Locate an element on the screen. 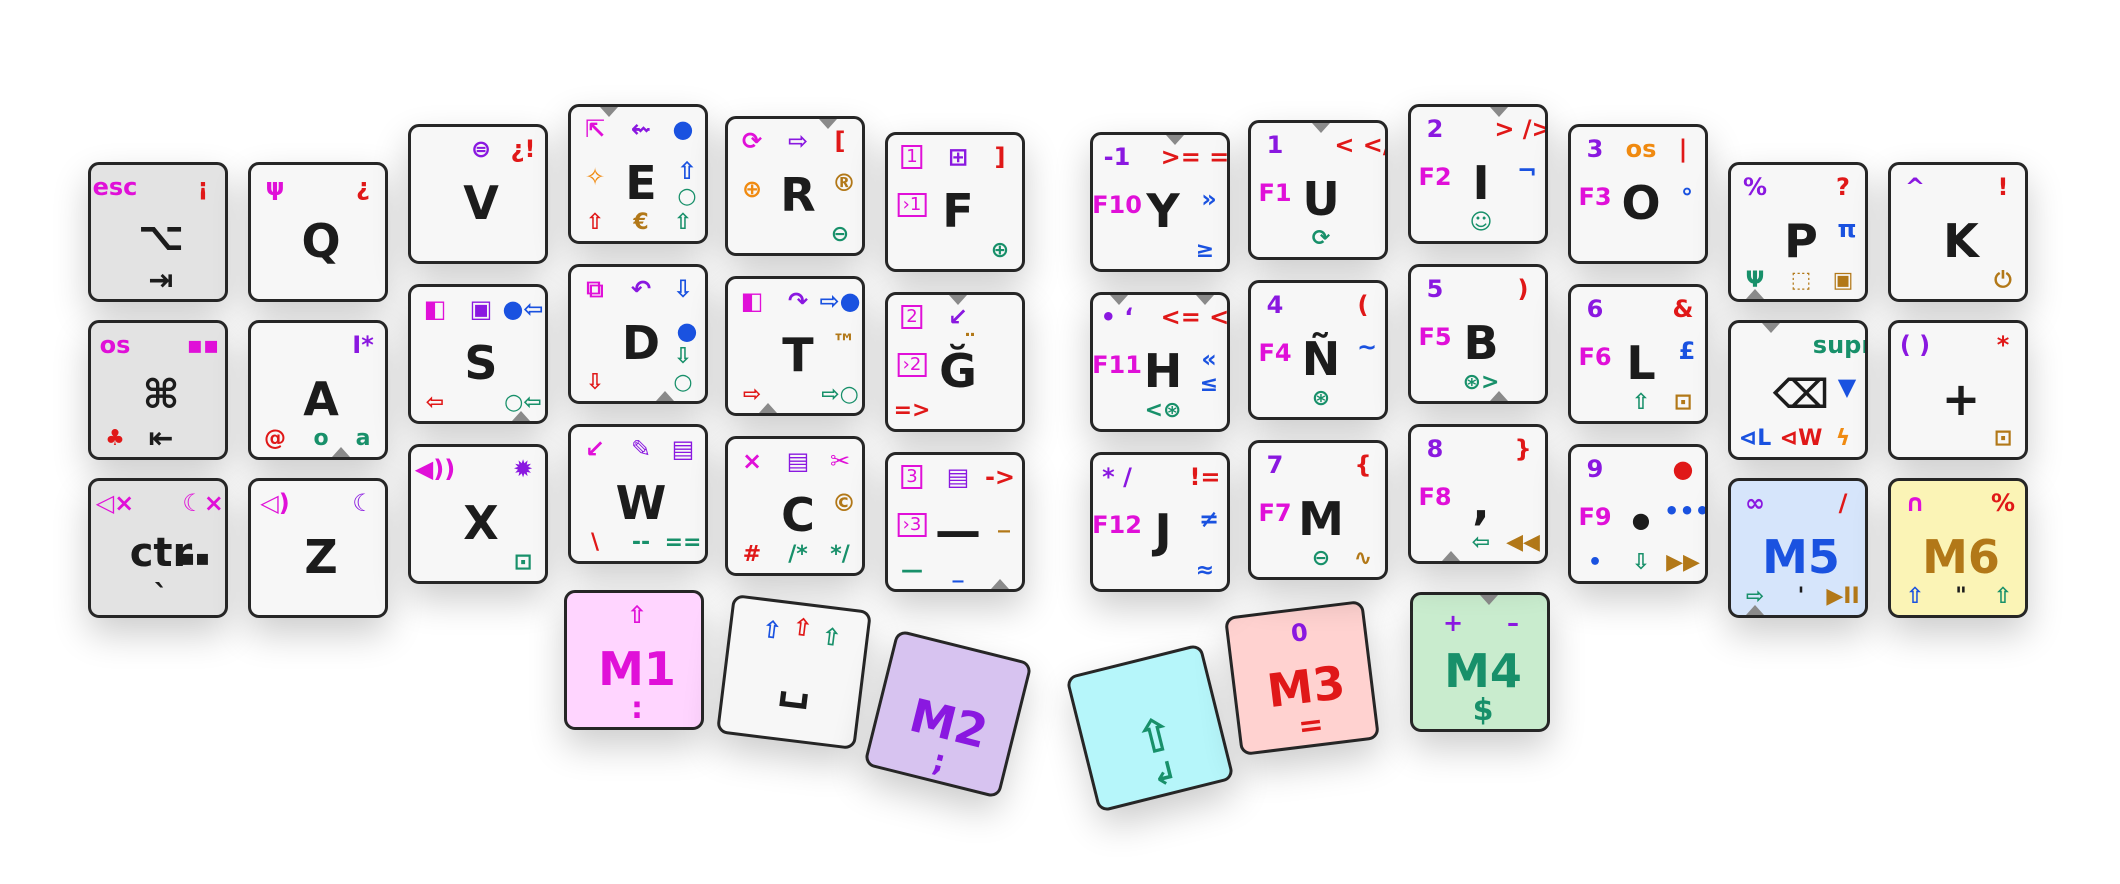 The image size is (2120, 884). key-s: S ◧ ▣ ●⇦ ⇦ ○⇦ is located at coordinates (478, 354).